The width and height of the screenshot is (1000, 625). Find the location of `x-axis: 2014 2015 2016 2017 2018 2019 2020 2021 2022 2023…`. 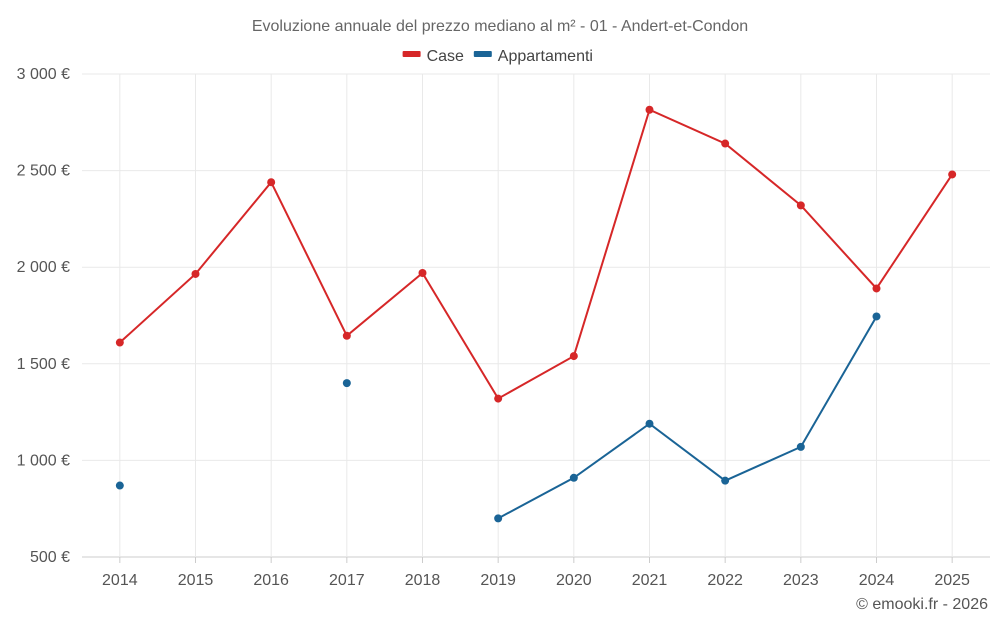

x-axis: 2014 2015 2016 2017 2018 2019 2020 2021 2022 2023… is located at coordinates (536, 580).